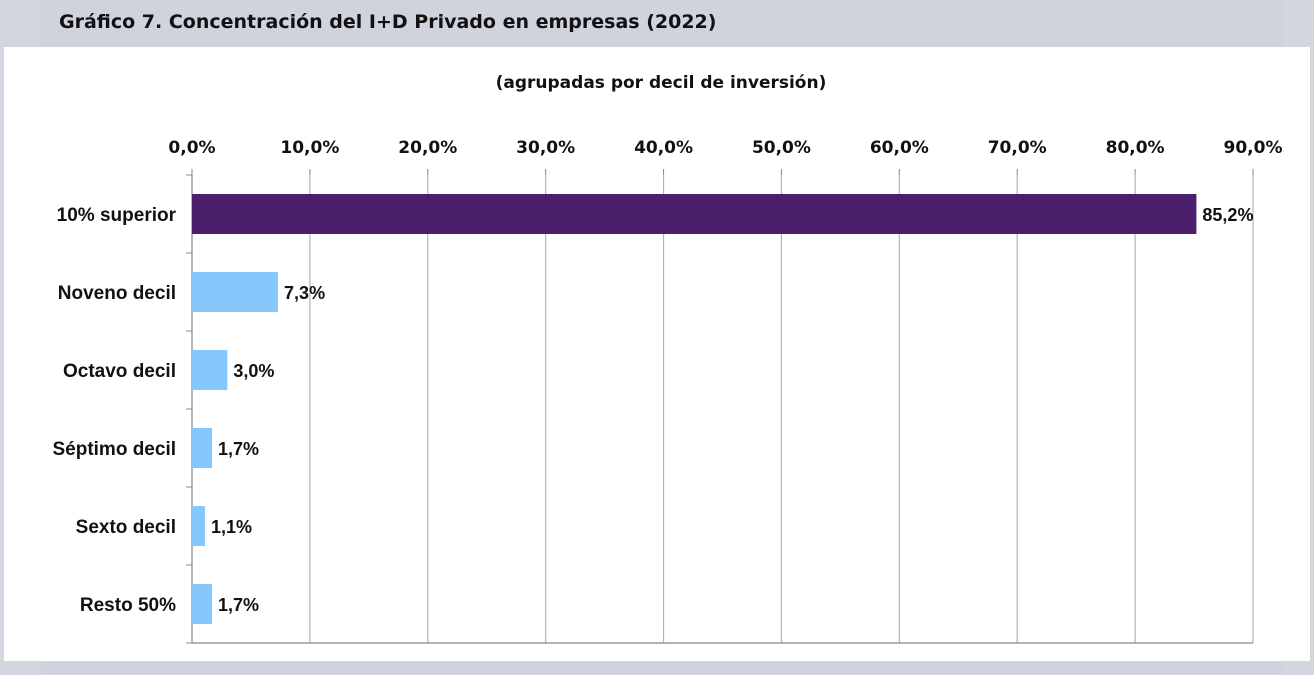 The height and width of the screenshot is (675, 1314). Describe the element at coordinates (231, 527) in the screenshot. I see `value-label: 1,1%` at that location.